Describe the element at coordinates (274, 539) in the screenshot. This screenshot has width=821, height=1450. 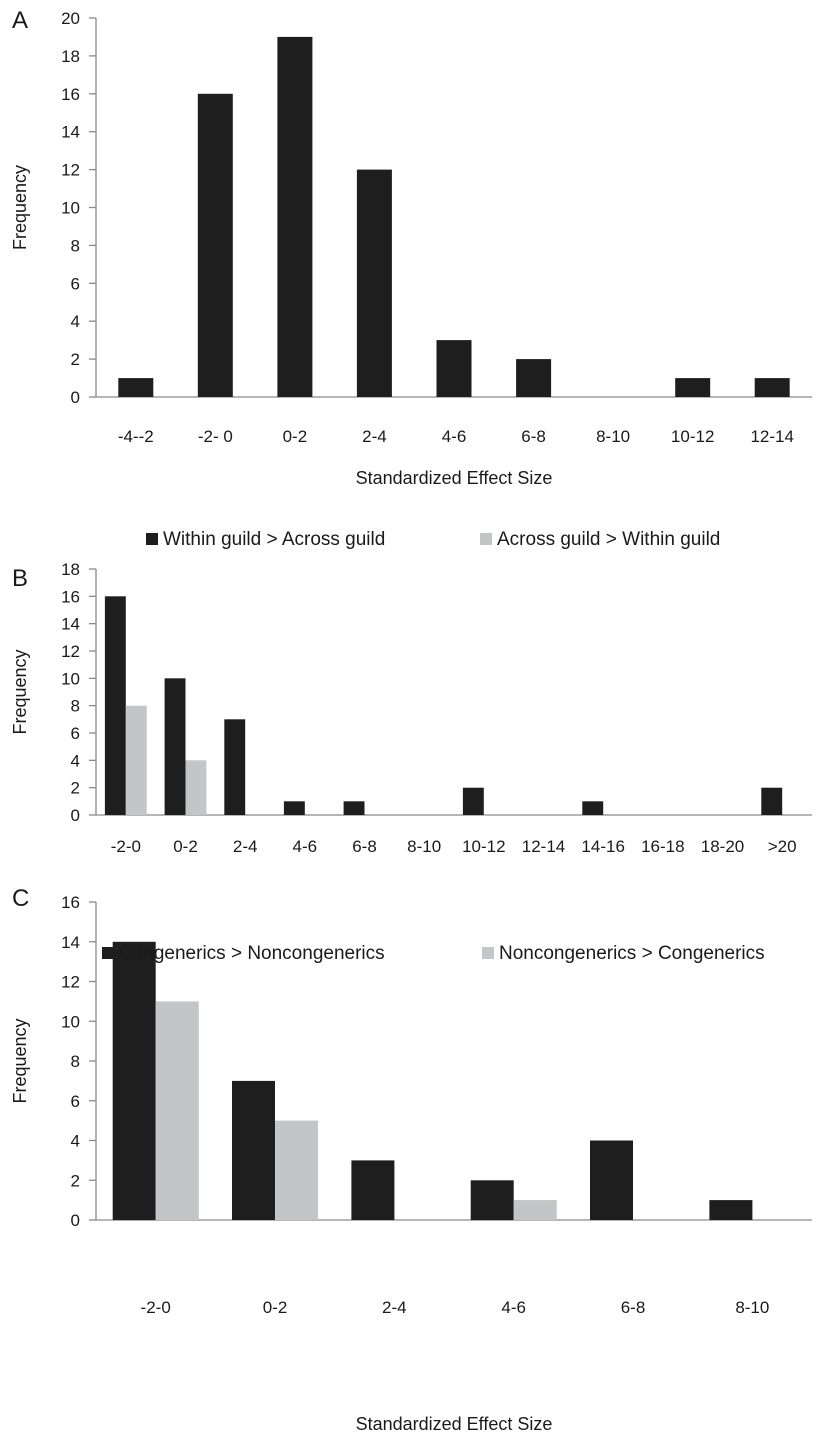
I see `legend-label: Within guild > Across guild` at that location.